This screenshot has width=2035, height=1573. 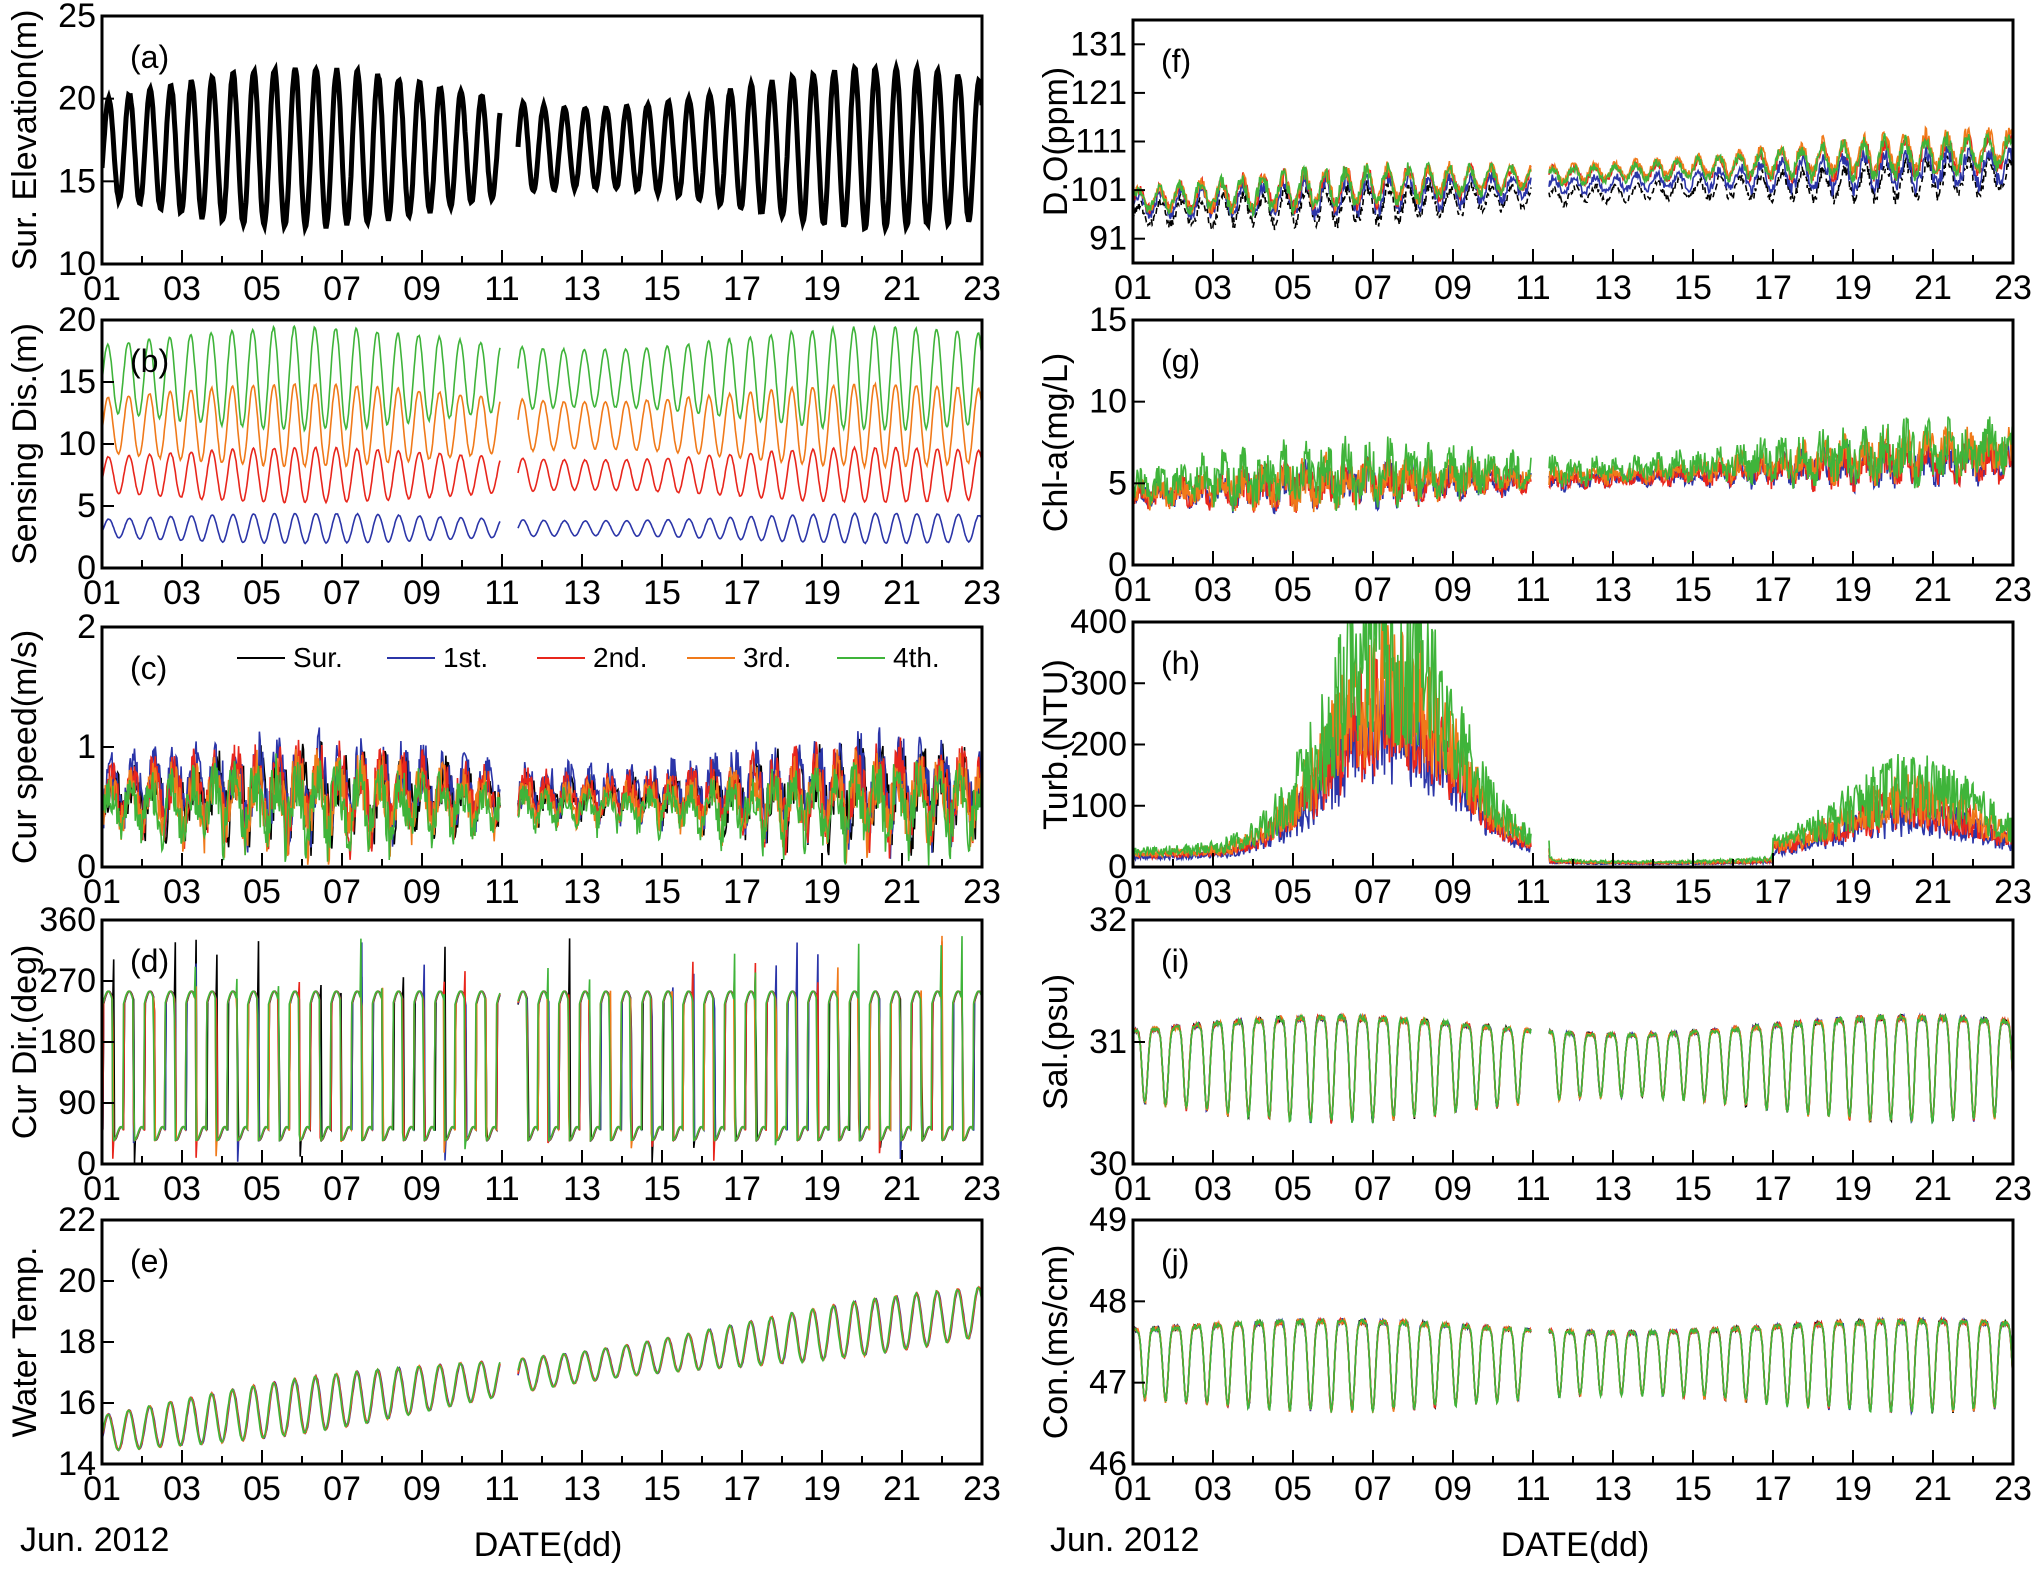 I want to click on x-tick-label-b: 07, so click(x=342, y=593).